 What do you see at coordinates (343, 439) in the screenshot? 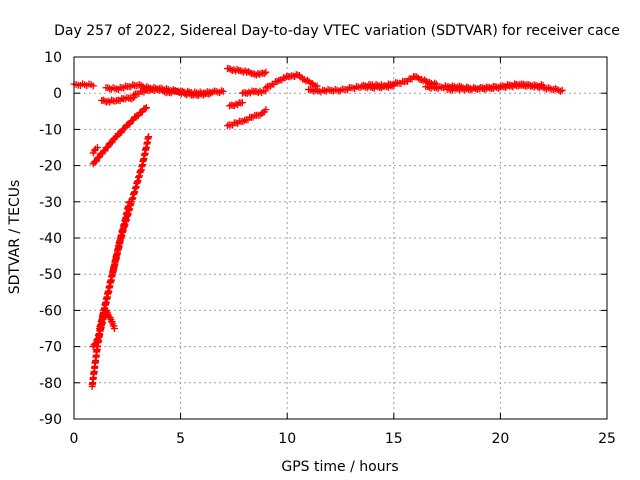
I see `x-tick-labels: 0 5 10 15 20 25` at bounding box center [343, 439].